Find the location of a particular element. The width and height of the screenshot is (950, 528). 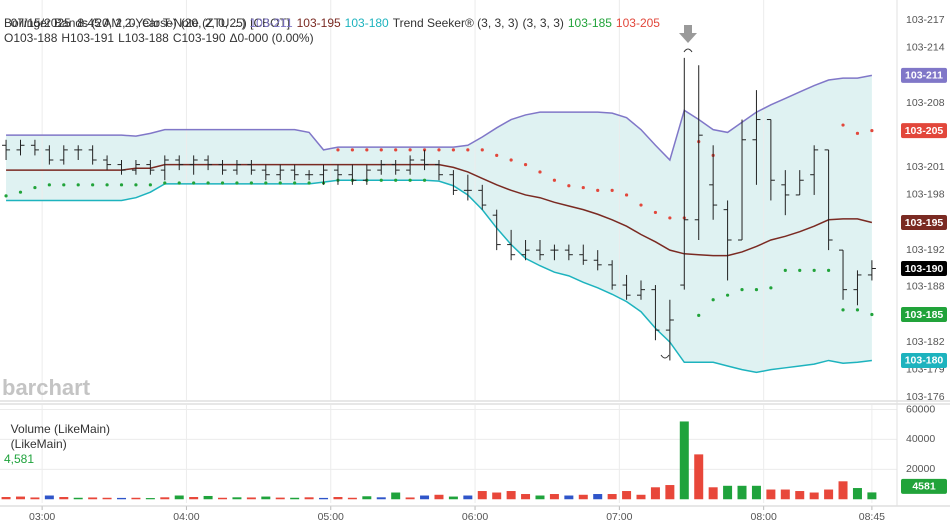

badge-label: 103-195 is located at coordinates (924, 223).